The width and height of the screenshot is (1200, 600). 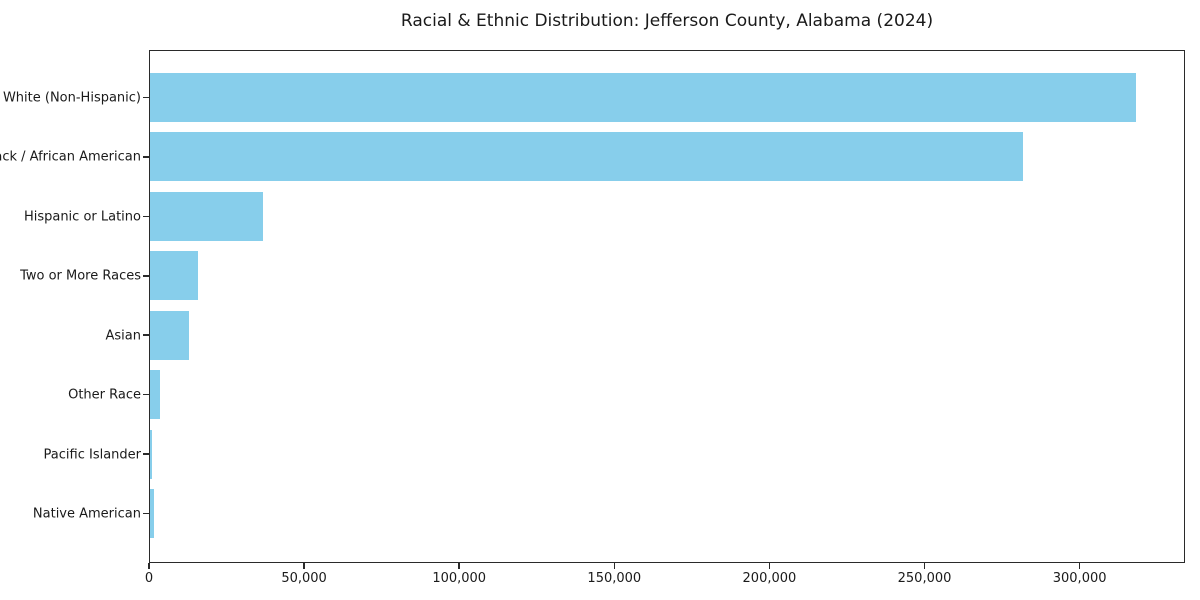 I want to click on y-tick-label-black-african-american: Black / African American, so click(x=70, y=157).